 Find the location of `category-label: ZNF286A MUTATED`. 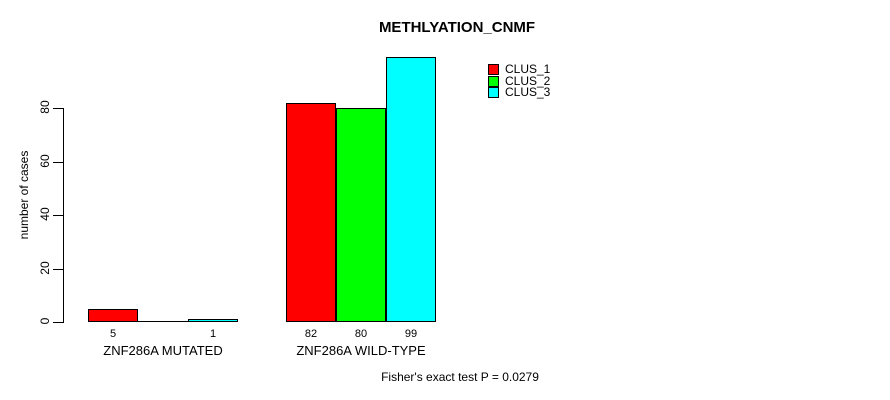

category-label: ZNF286A MUTATED is located at coordinates (163, 350).